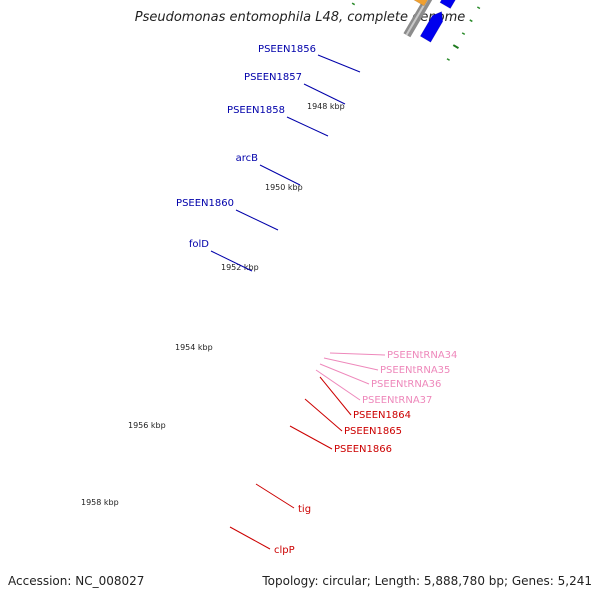 The image size is (600, 600). I want to click on backbone-highlight, so click(417, 18).